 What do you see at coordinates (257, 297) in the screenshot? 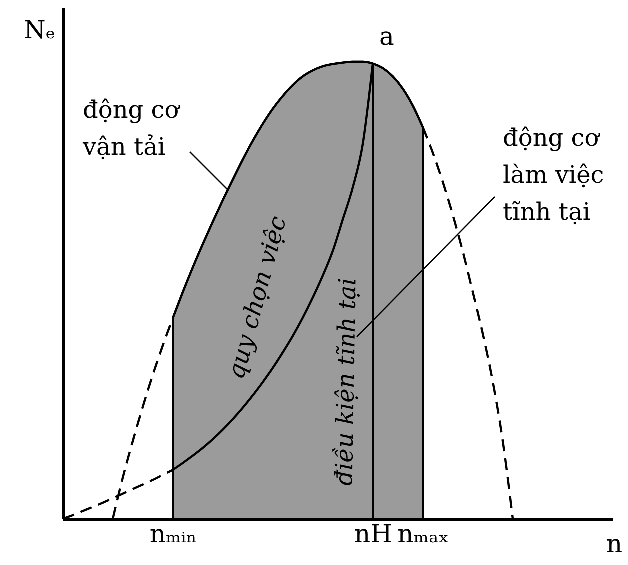
I see `annotation: quy chọn việc` at bounding box center [257, 297].